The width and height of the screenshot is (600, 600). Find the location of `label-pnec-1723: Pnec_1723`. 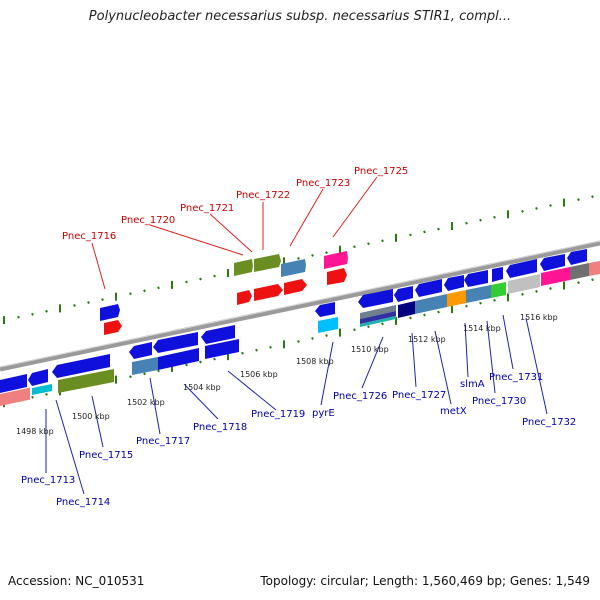

label-pnec-1723: Pnec_1723 is located at coordinates (323, 183).